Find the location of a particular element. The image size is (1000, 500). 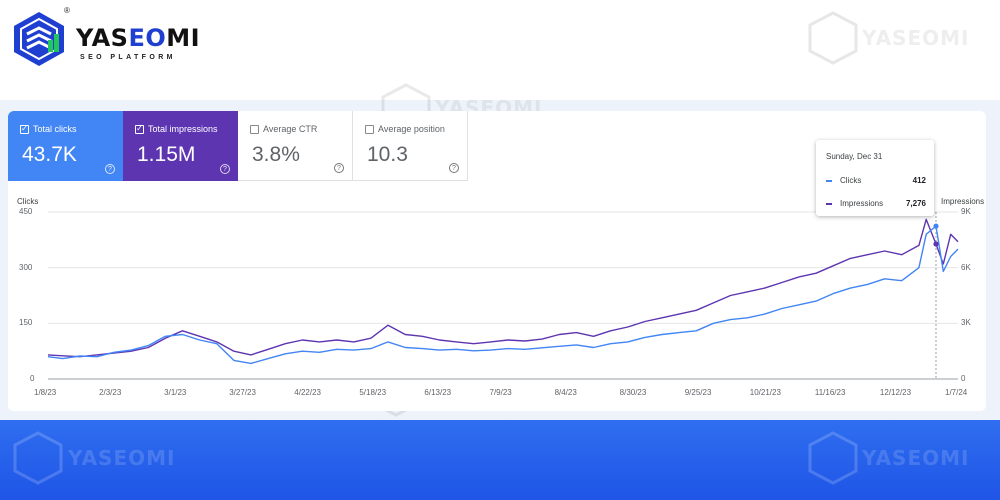

tooltip-row-clicks: Clicks 412 is located at coordinates (876, 180).